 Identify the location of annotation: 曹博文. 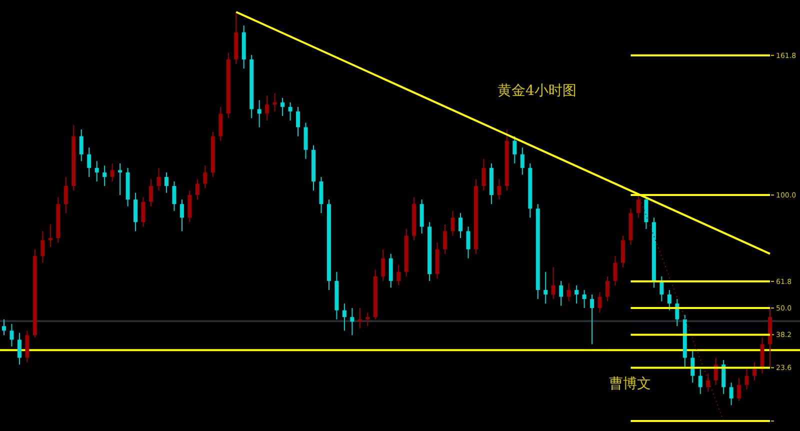
(630, 384).